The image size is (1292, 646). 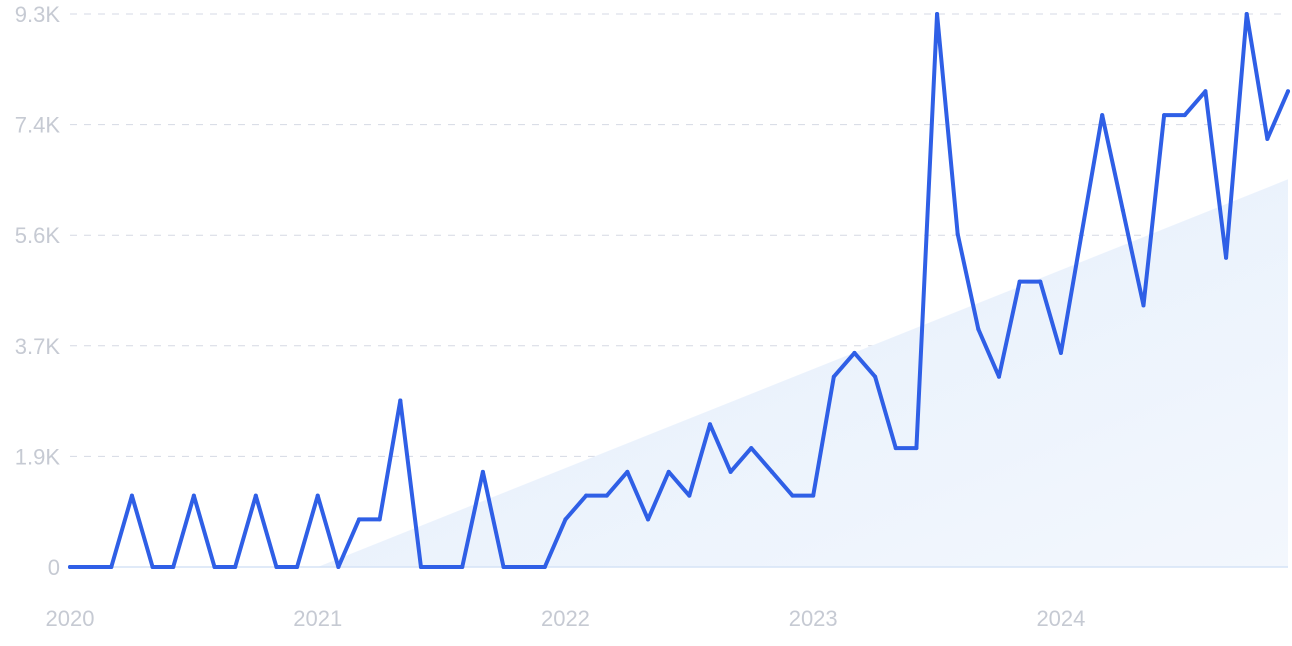 I want to click on x-axis-tick-labels: 2020 2021 2022 2023 2024, so click(x=566, y=618).